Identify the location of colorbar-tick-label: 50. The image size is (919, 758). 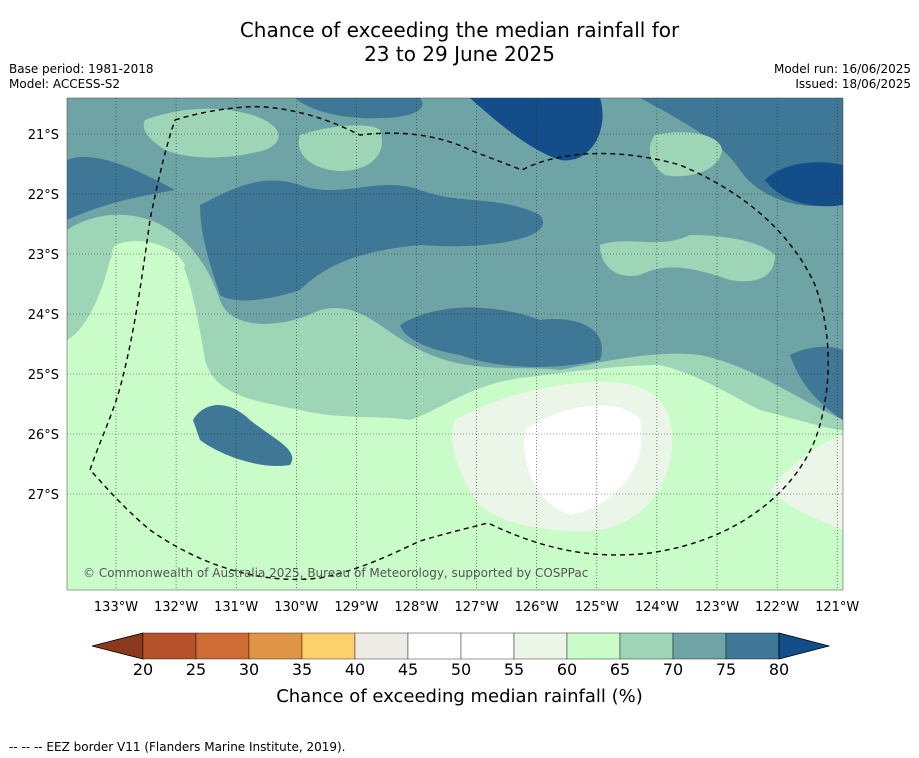
(461, 669).